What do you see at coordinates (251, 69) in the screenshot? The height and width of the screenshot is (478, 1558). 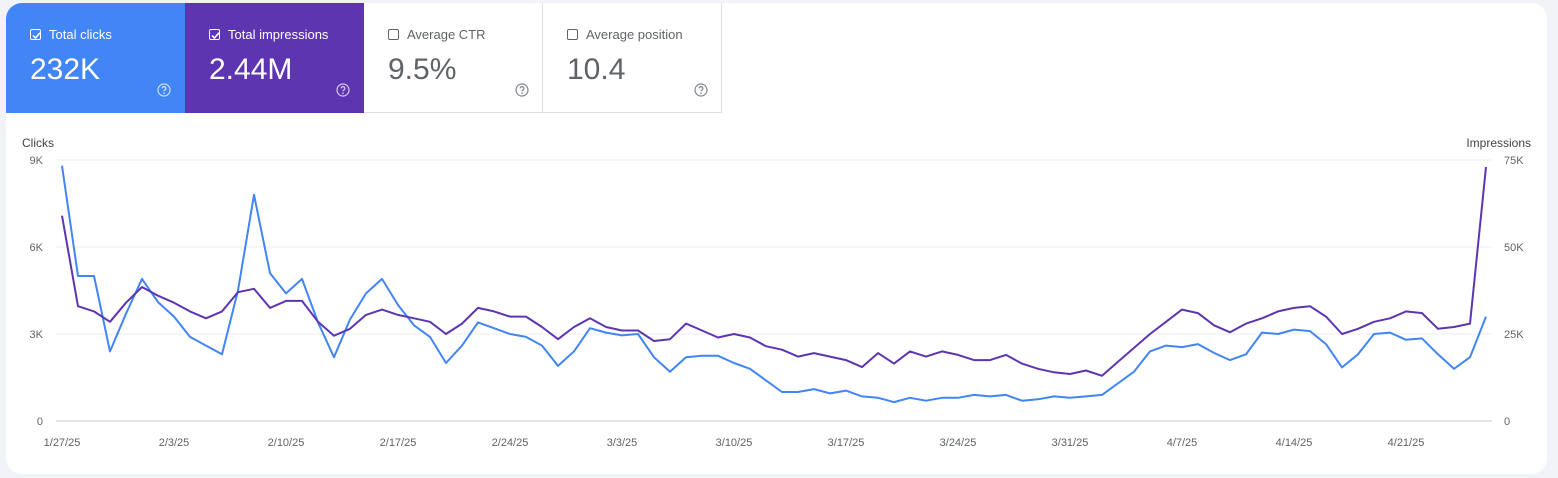 I see `metric-value: 2.44M` at bounding box center [251, 69].